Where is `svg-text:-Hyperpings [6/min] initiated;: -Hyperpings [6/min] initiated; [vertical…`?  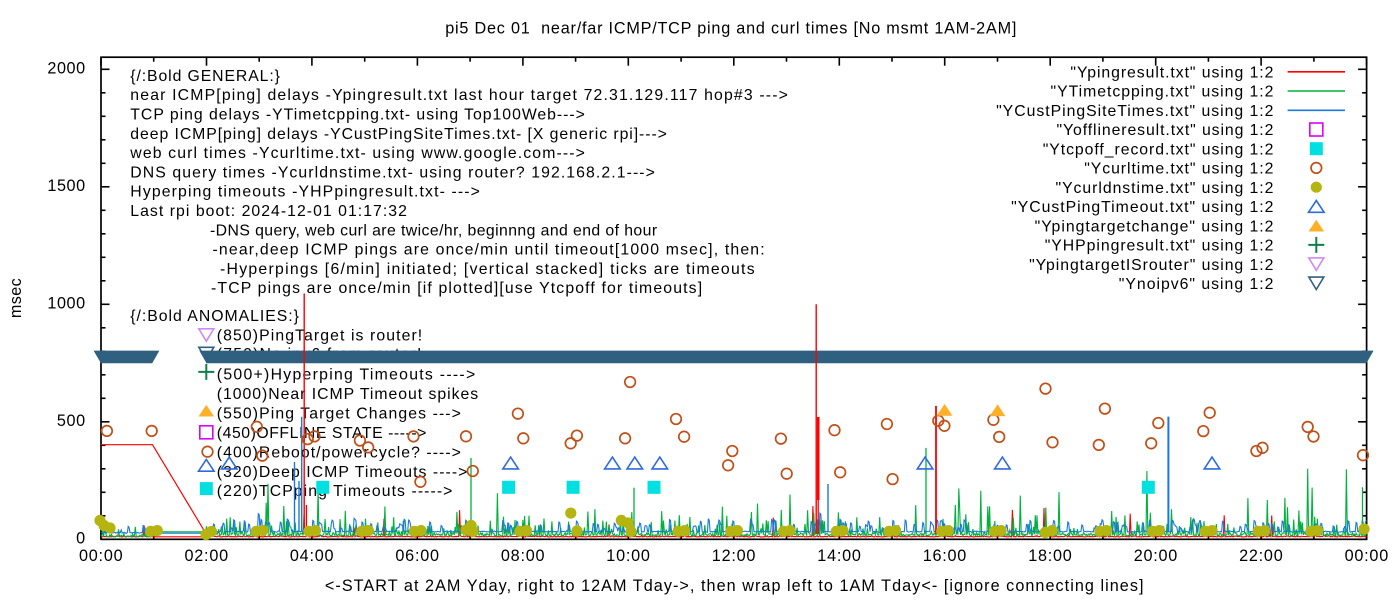 svg-text:-Hyperpings [6/min] initiated;: -Hyperpings [6/min] initiated; [vertical… is located at coordinates (487, 269).